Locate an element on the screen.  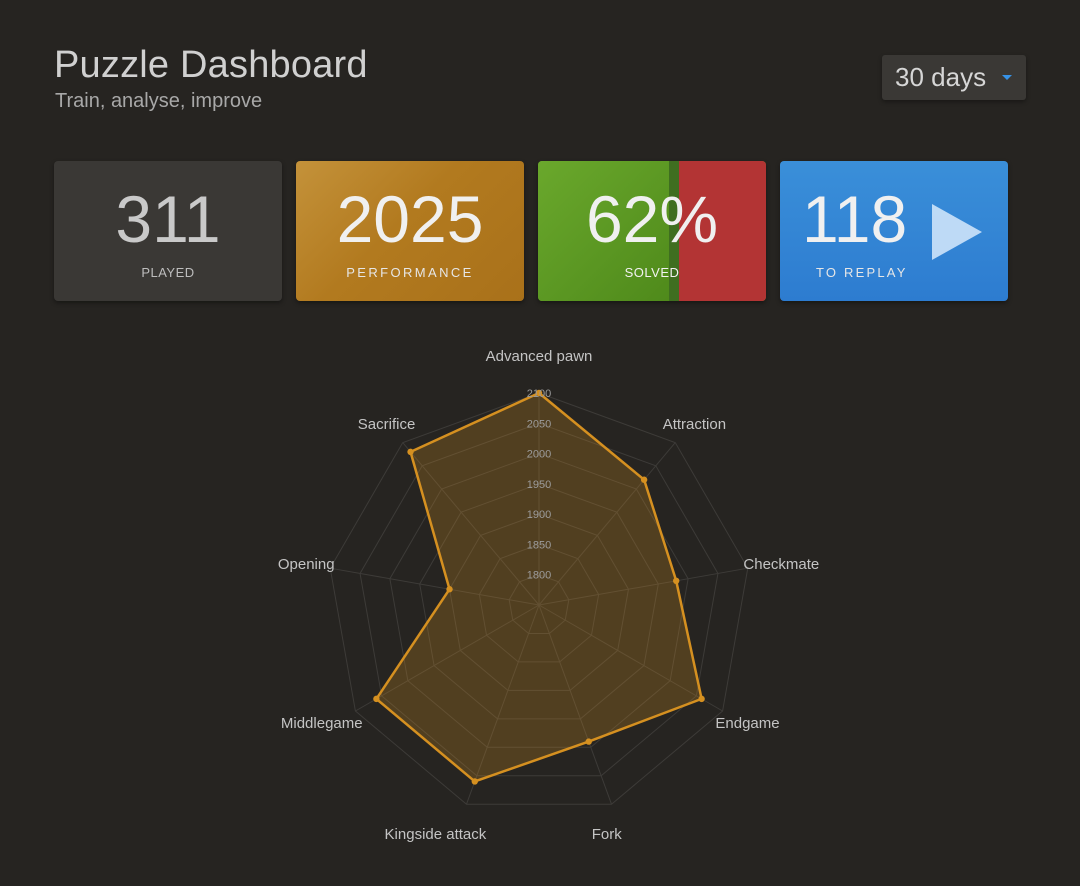
played-value: 311 is located at coordinates (168, 219).